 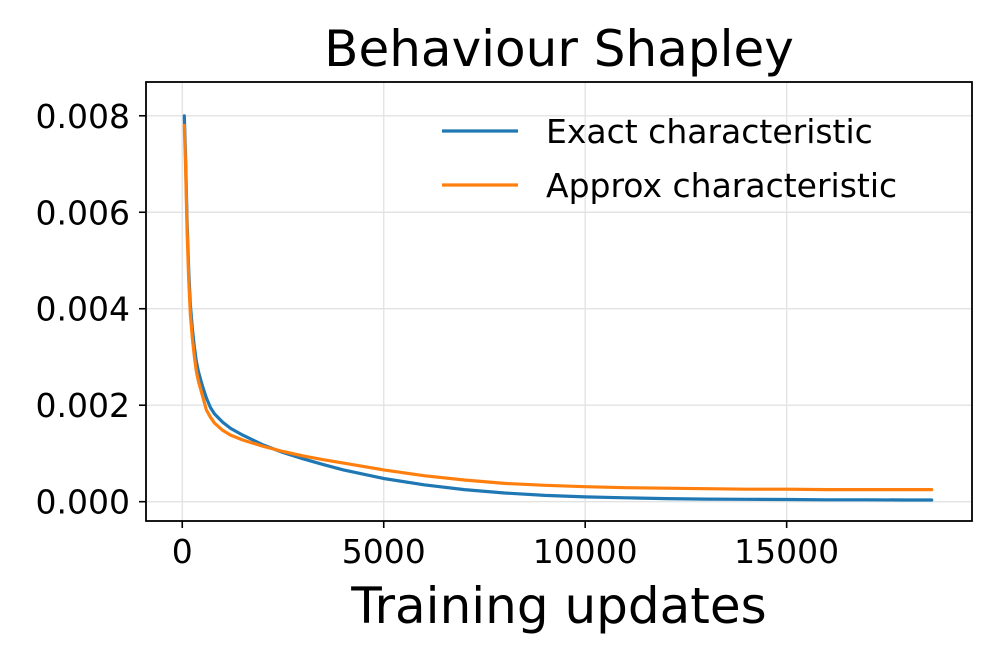 I want to click on x-axis-label: Training updates, so click(x=558, y=606).